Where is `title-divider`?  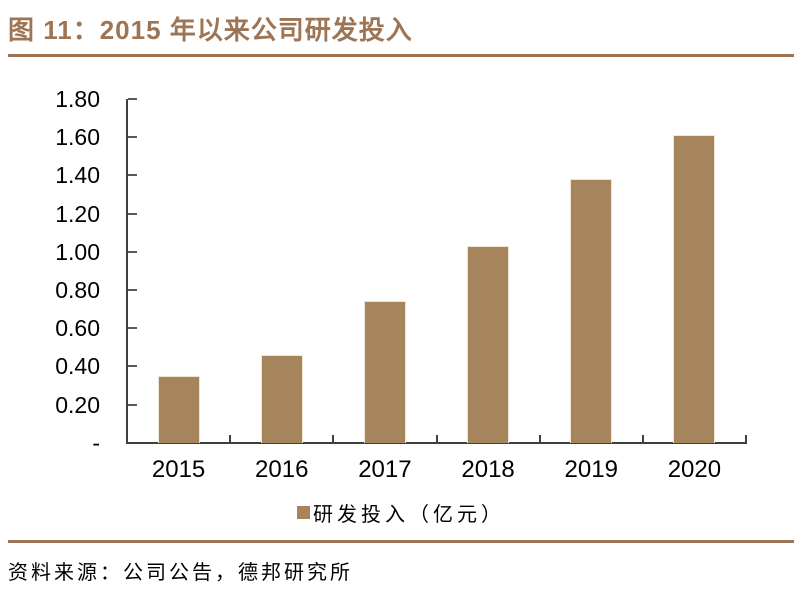 title-divider is located at coordinates (401, 55).